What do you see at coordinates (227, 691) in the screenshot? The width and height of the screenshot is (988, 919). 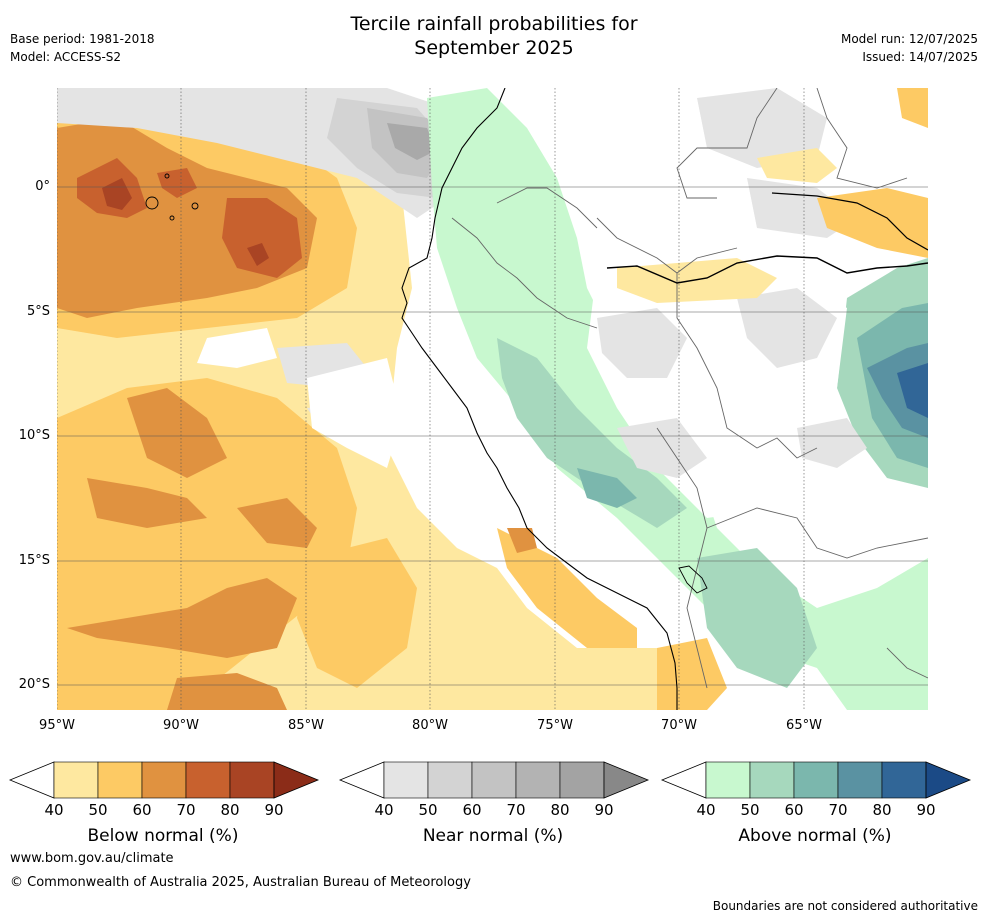 I see `below-normal-60-south-e` at bounding box center [227, 691].